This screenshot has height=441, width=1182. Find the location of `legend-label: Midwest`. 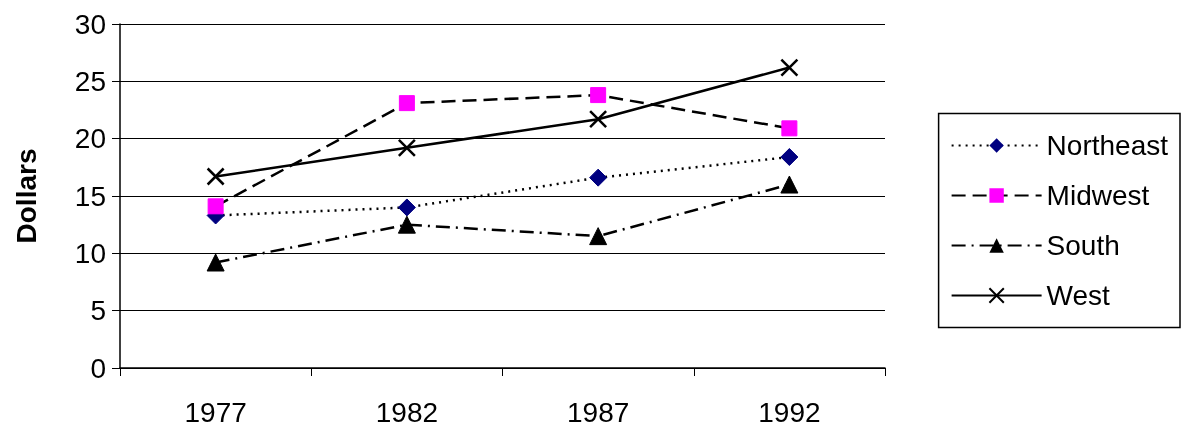

legend-label: Midwest is located at coordinates (1098, 195).